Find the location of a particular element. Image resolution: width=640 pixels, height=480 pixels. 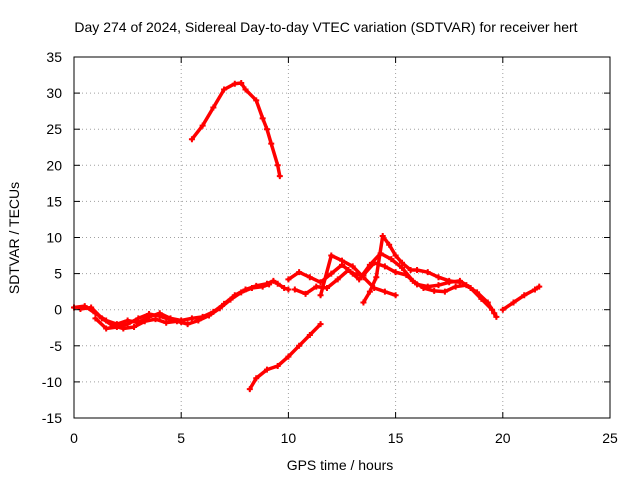

y-tick-label: 25 is located at coordinates (54, 129).